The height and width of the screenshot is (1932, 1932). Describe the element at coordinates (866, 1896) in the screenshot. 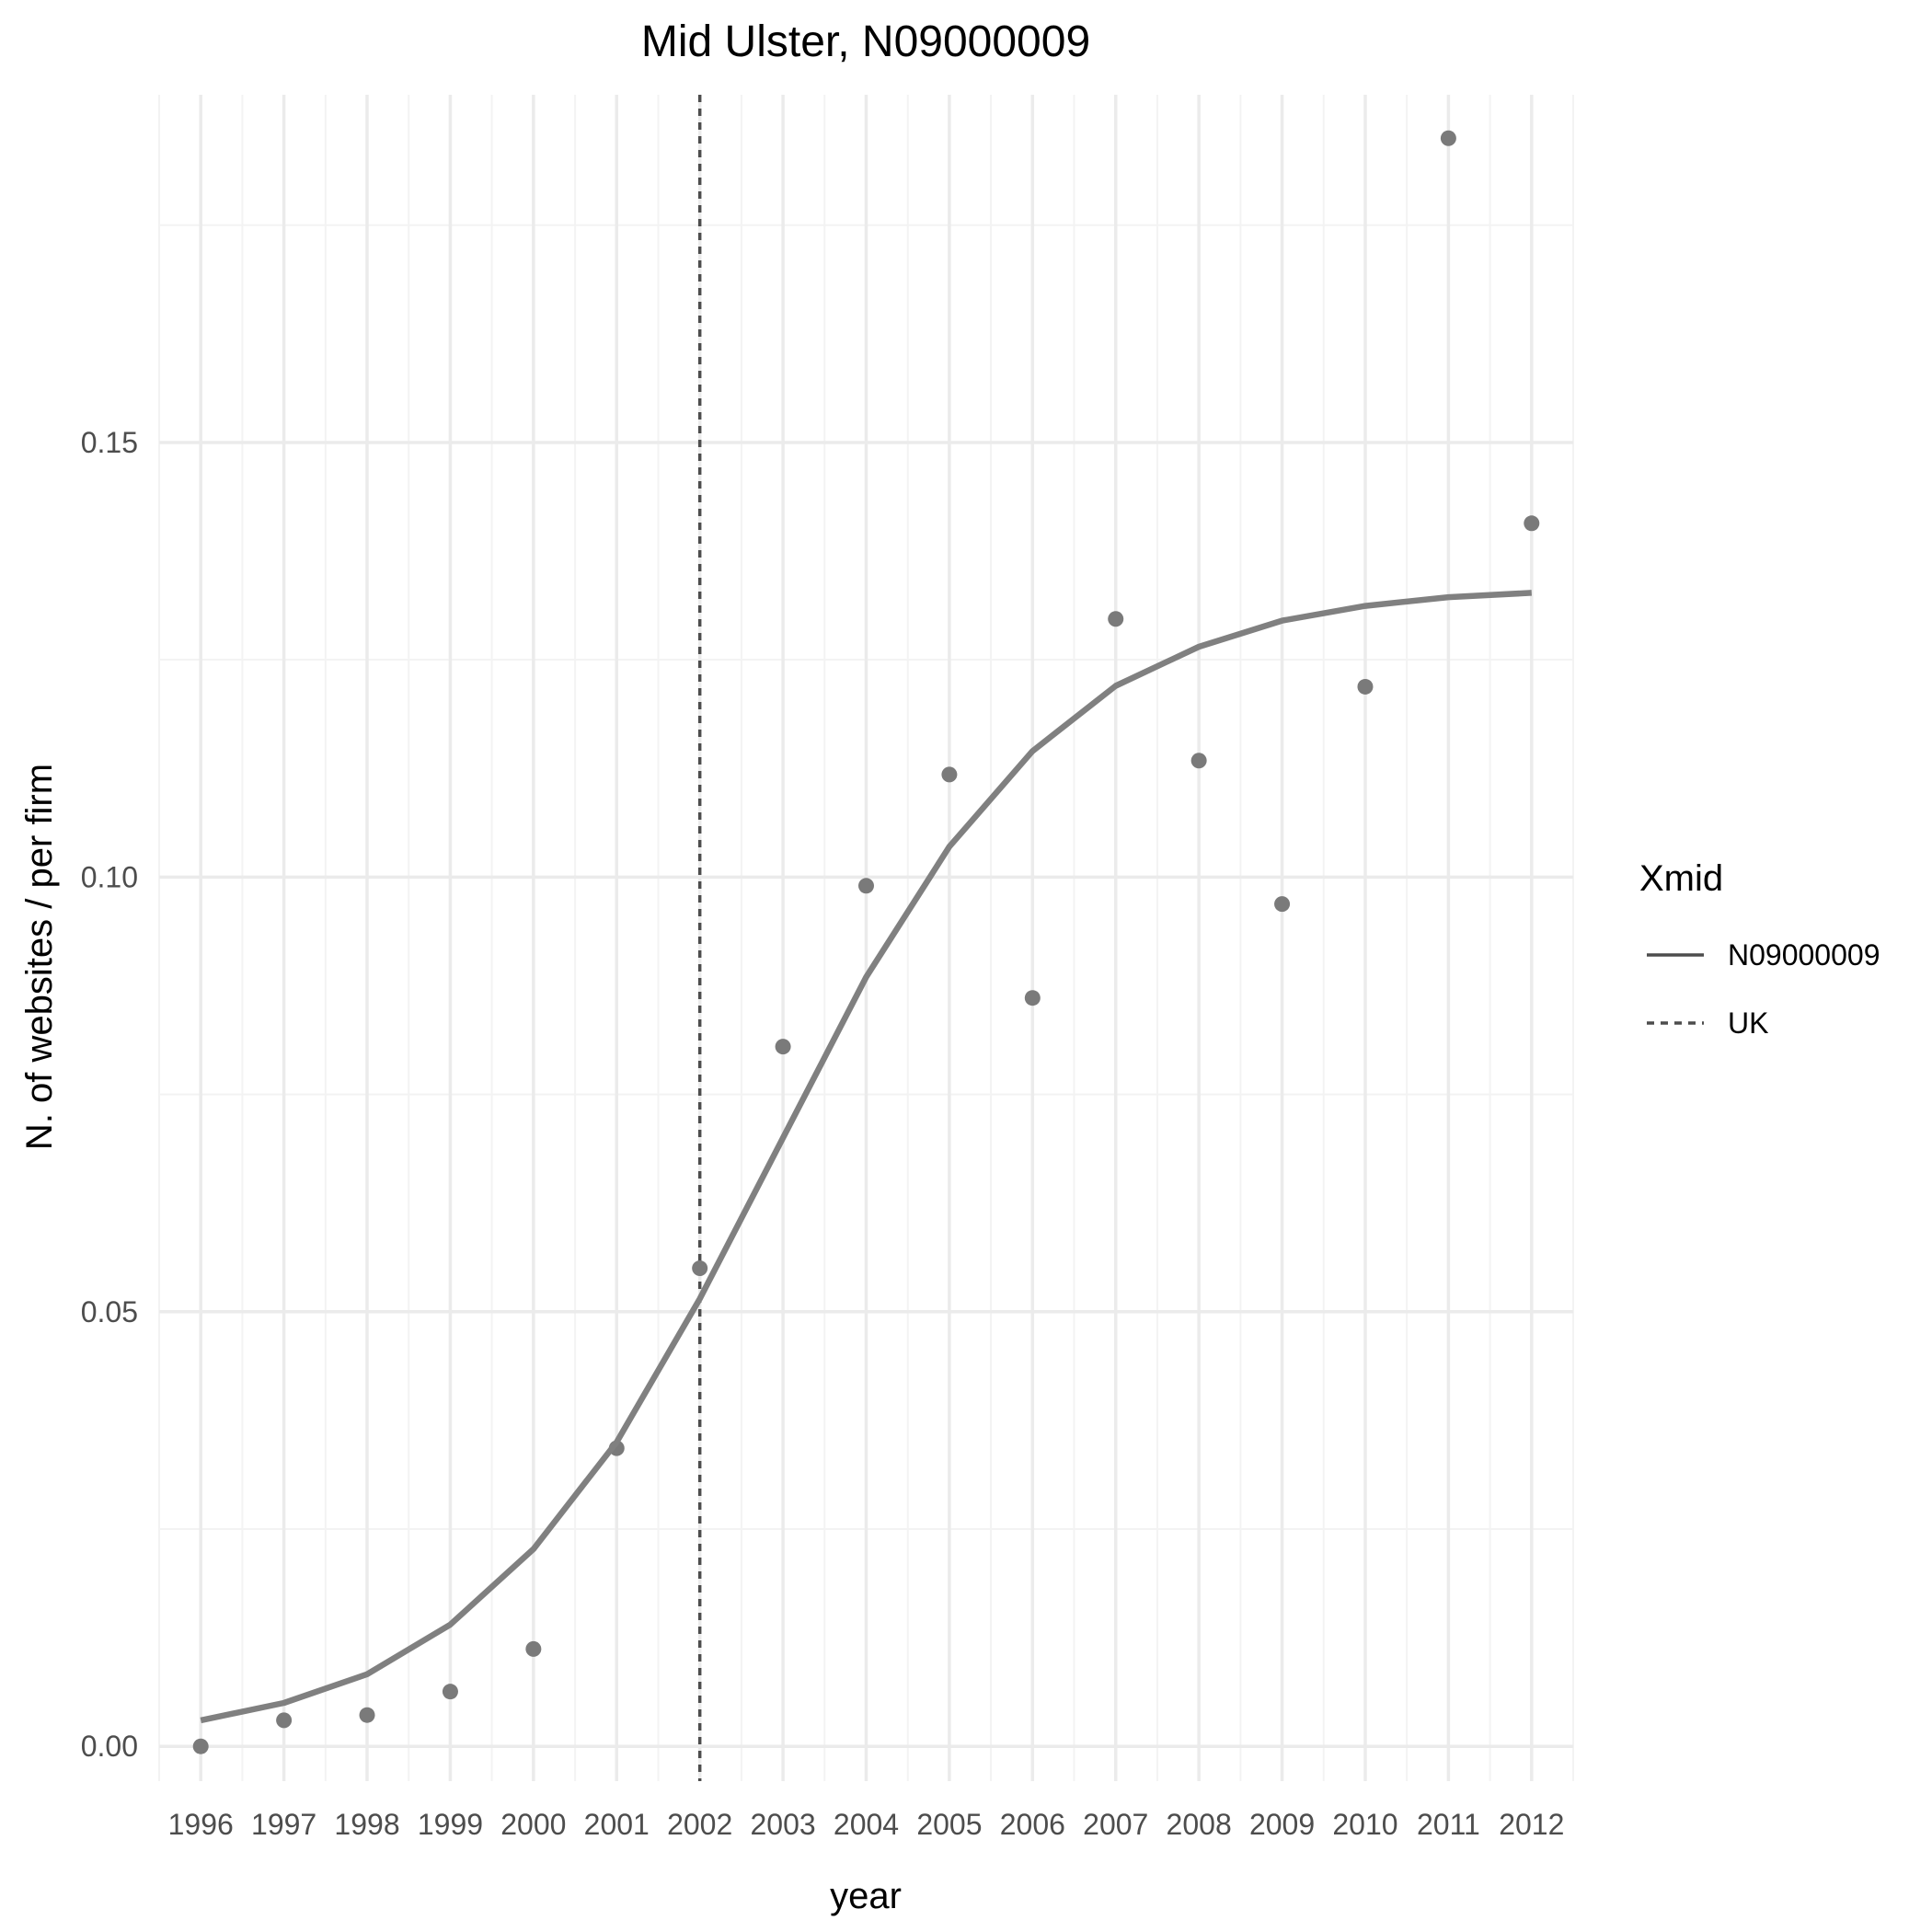

I see `x-axis-title: year` at that location.